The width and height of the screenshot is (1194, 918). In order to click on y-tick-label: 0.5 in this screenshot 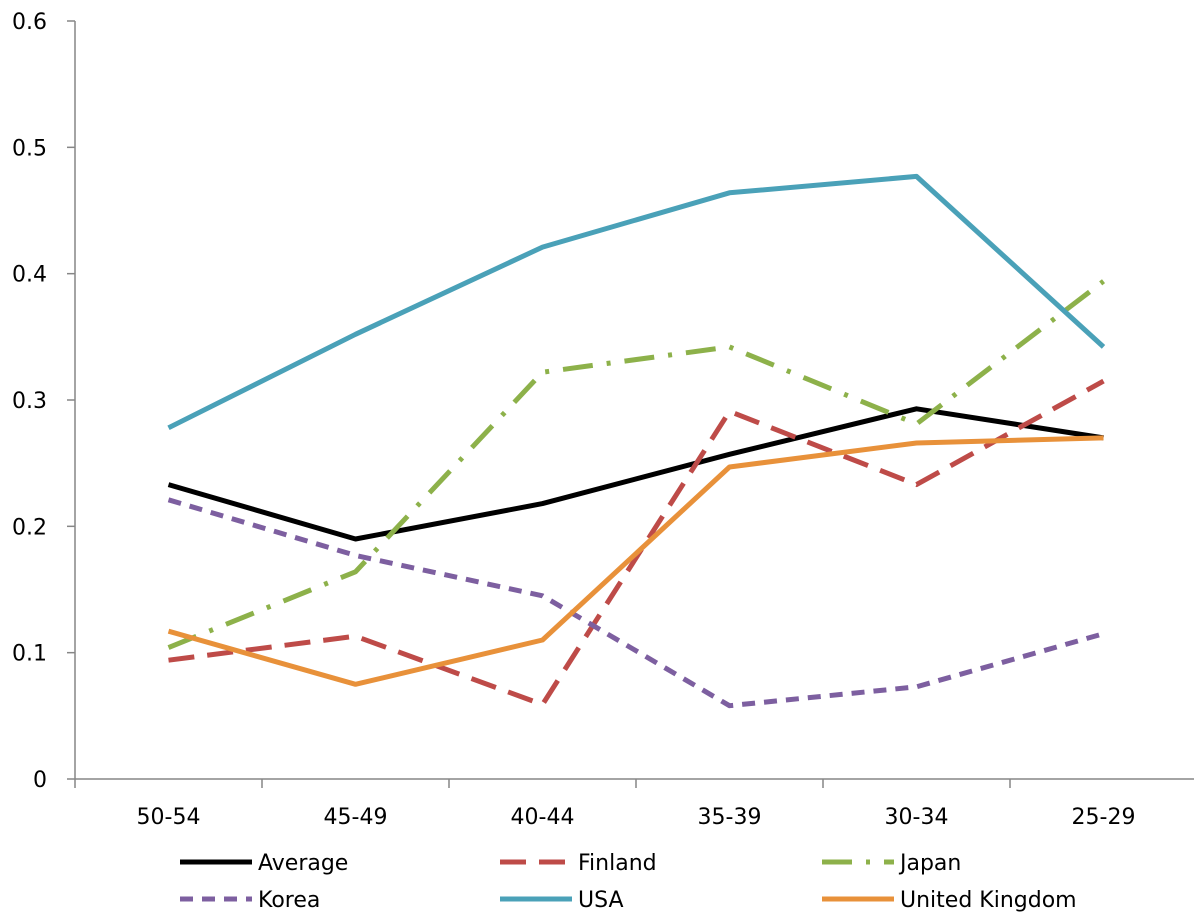, I will do `click(29, 148)`.